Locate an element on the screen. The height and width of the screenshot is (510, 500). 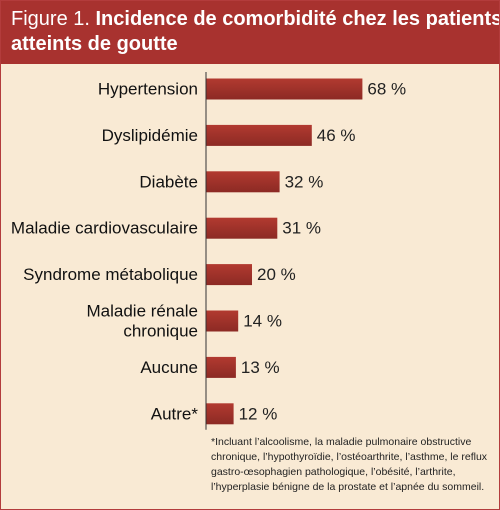
value-label: 46 % is located at coordinates (336, 135).